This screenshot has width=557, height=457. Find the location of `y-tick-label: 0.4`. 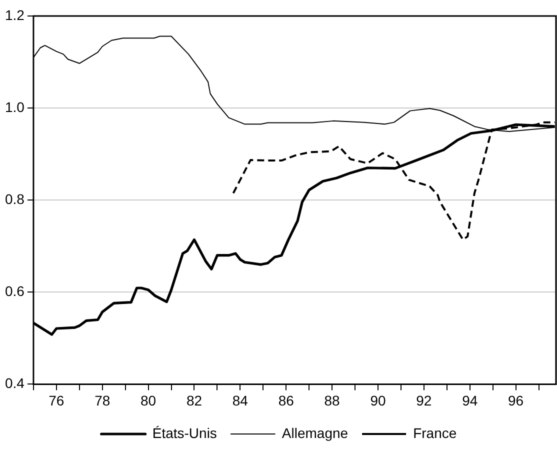

y-tick-label: 0.4 is located at coordinates (14, 383).